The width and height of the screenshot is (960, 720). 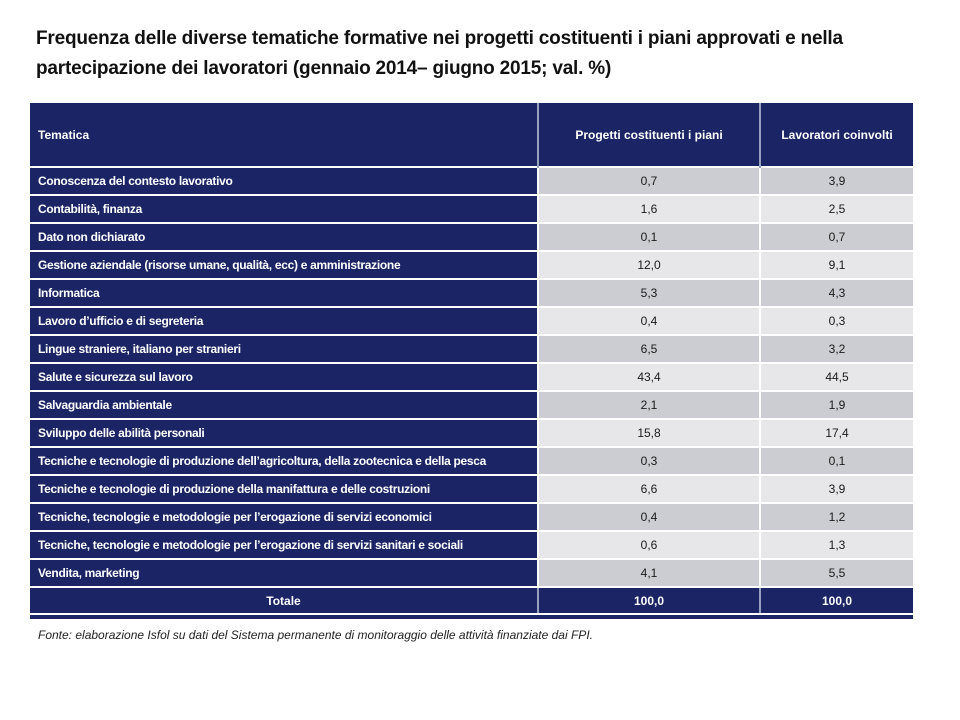 I want to click on column-header-tematica: Tematica, so click(x=284, y=135).